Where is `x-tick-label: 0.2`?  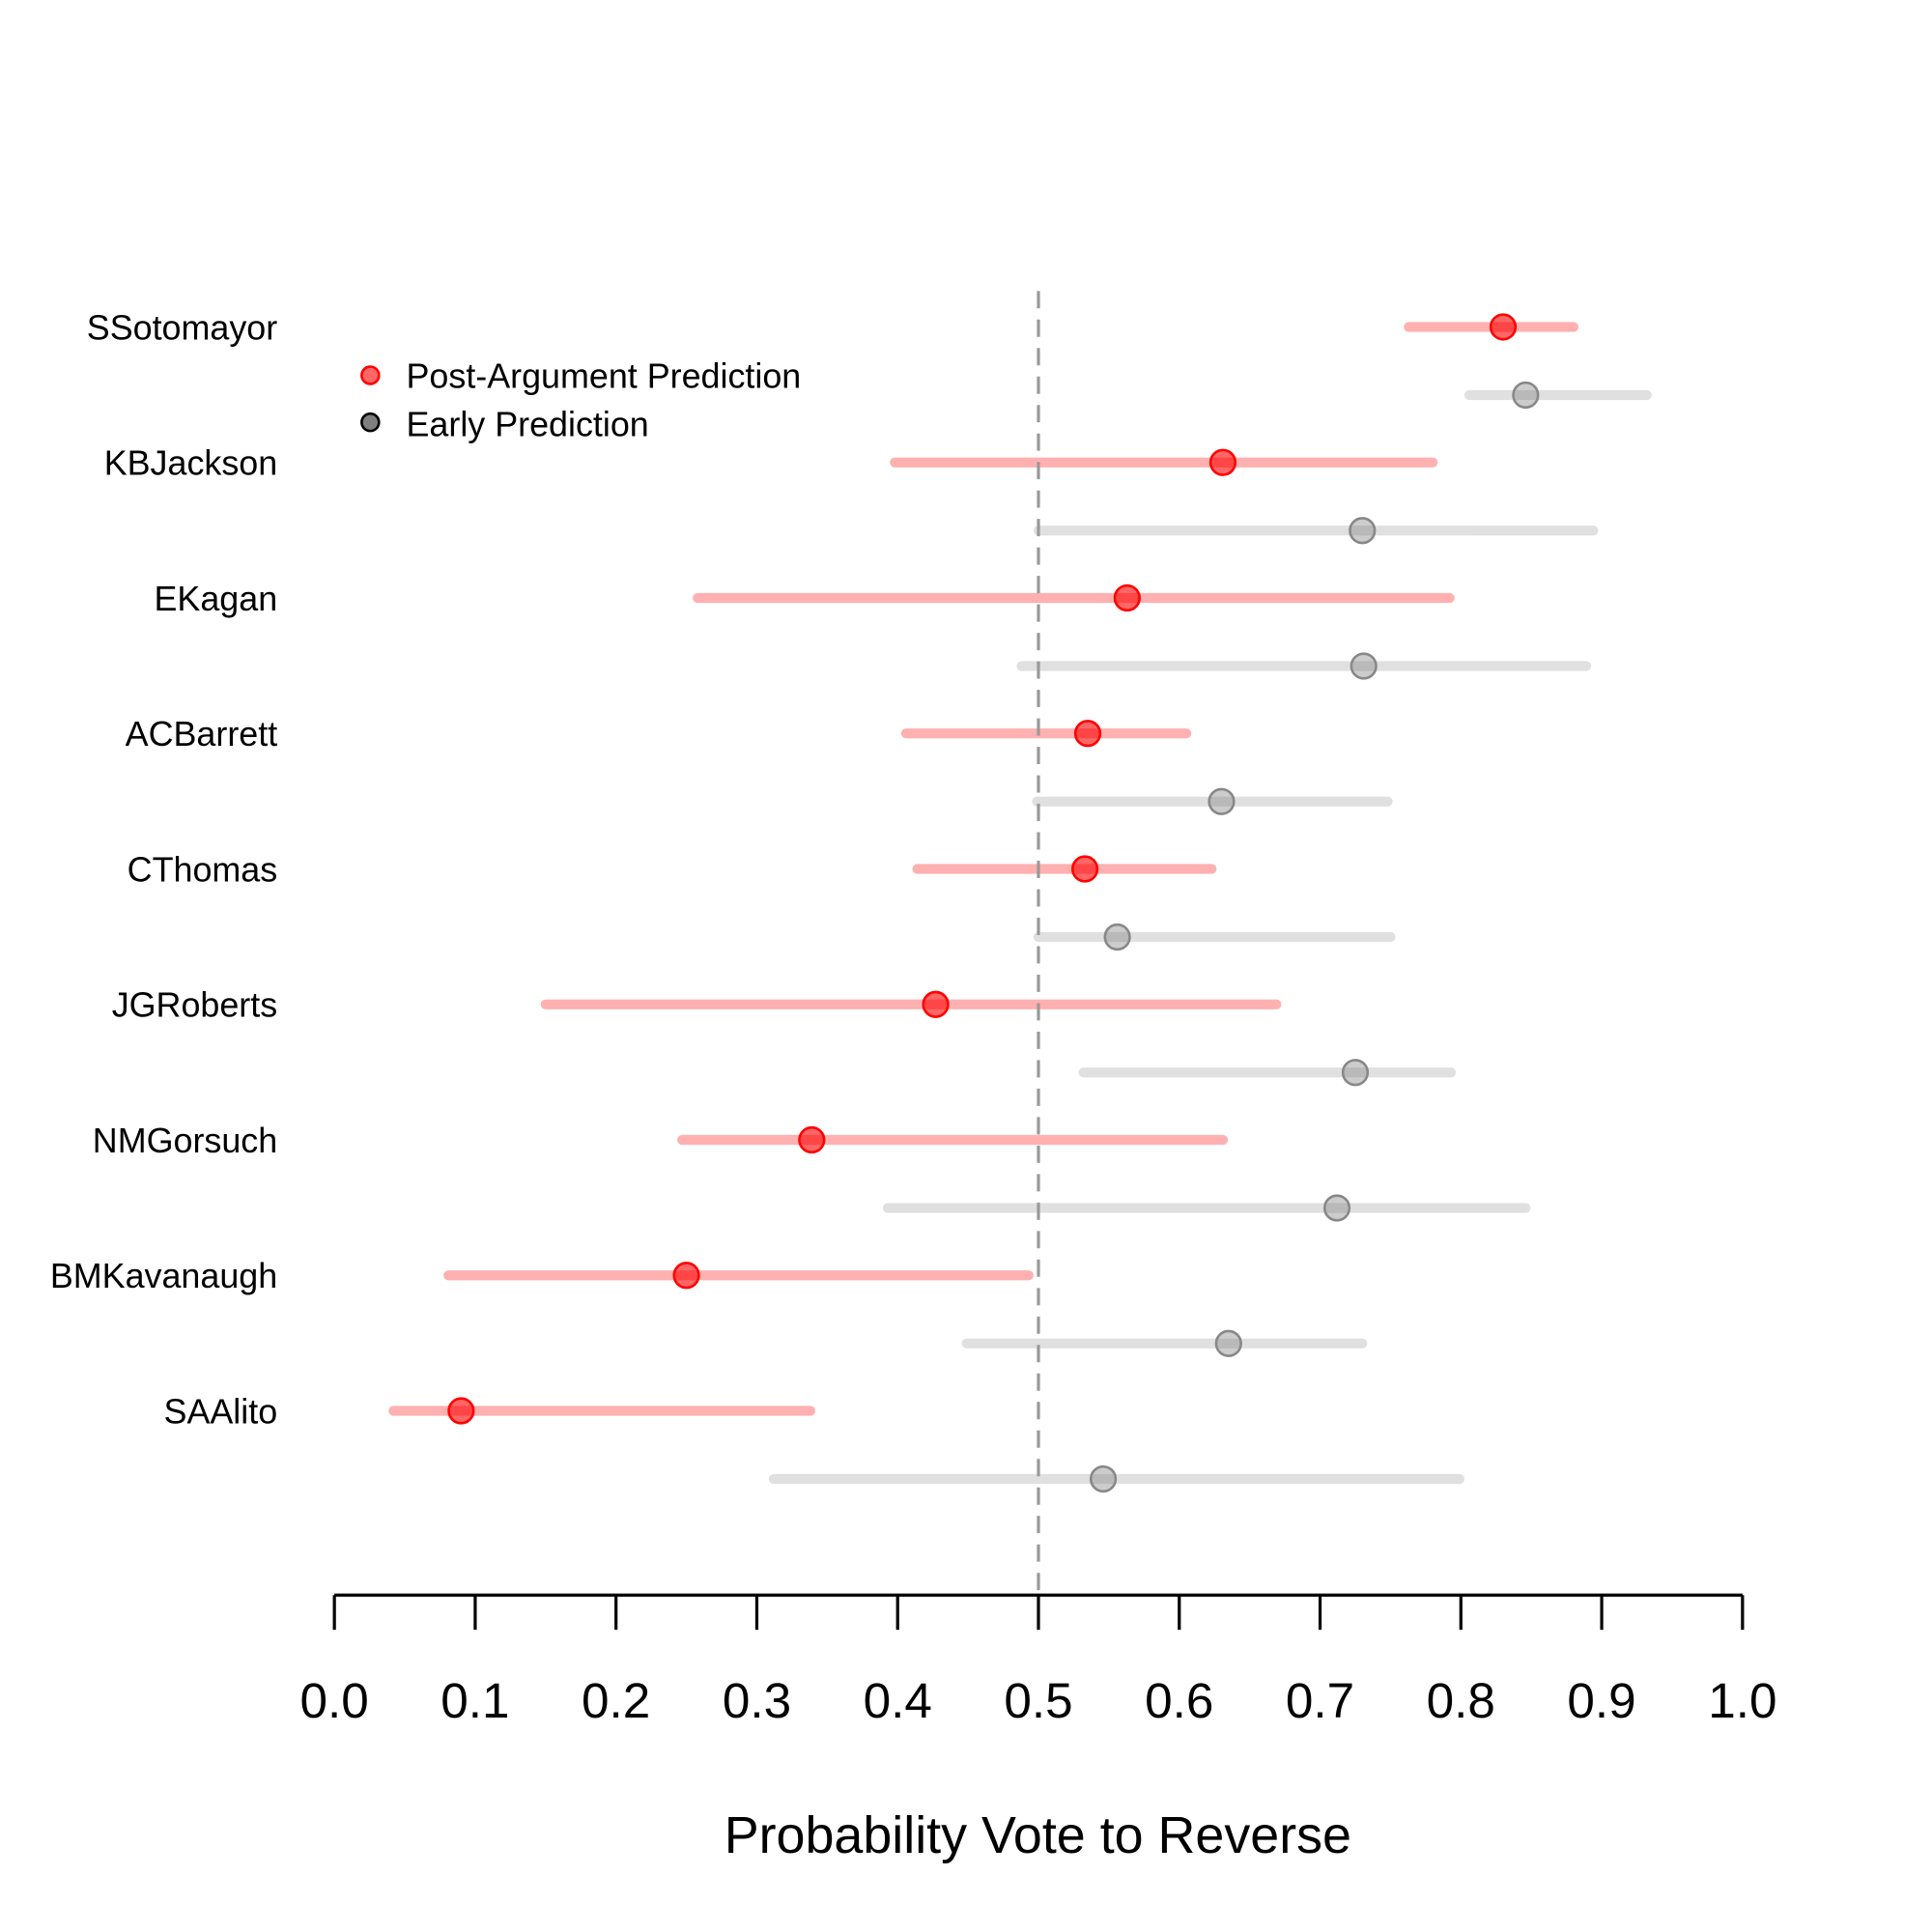
x-tick-label: 0.2 is located at coordinates (616, 1700).